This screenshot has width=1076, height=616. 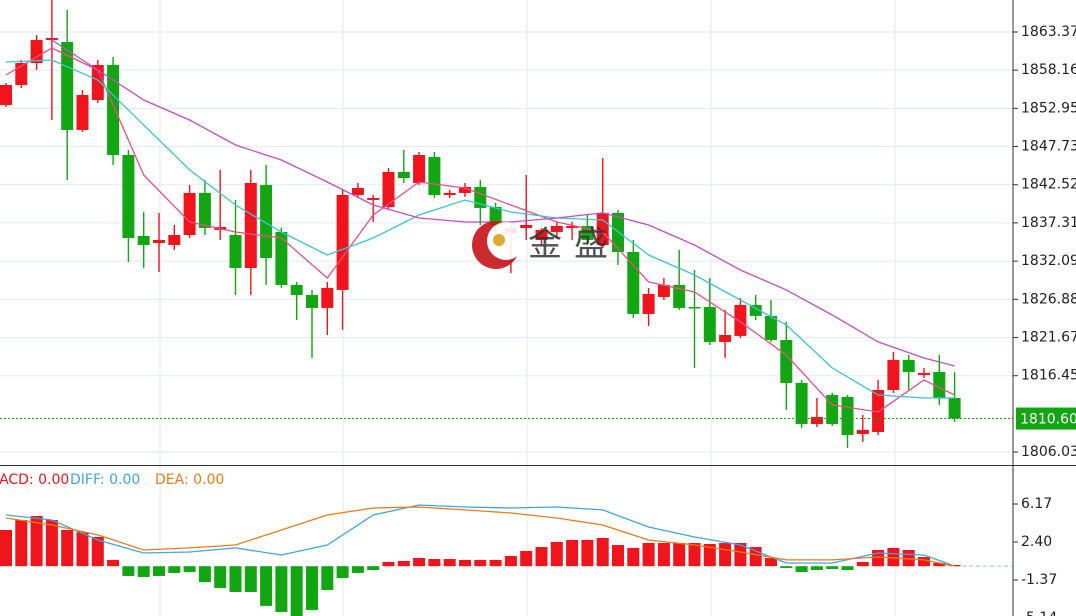 What do you see at coordinates (1048, 223) in the screenshot?
I see `y-tick-label: 1837.31` at bounding box center [1048, 223].